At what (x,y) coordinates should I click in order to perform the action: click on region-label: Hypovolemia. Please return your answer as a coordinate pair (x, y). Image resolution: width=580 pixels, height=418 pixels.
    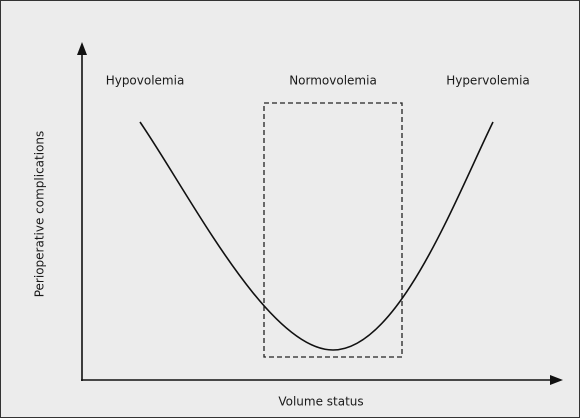
    Looking at the image, I should click on (145, 81).